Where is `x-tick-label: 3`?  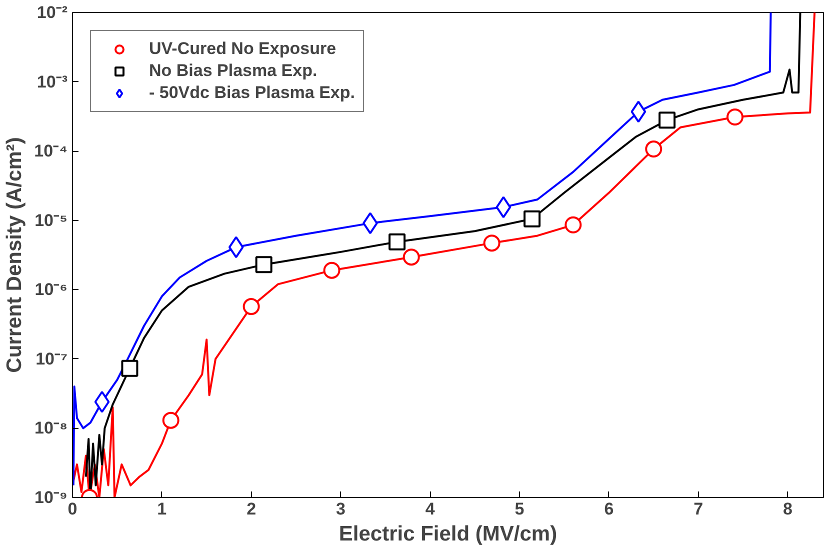 x-tick-label: 3 is located at coordinates (341, 509).